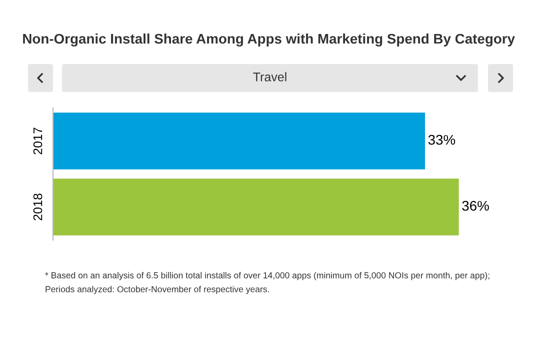 The width and height of the screenshot is (550, 350). I want to click on chart-title: Non-Organic Install Share Among Apps with Marketing Spend By Category, so click(269, 40).